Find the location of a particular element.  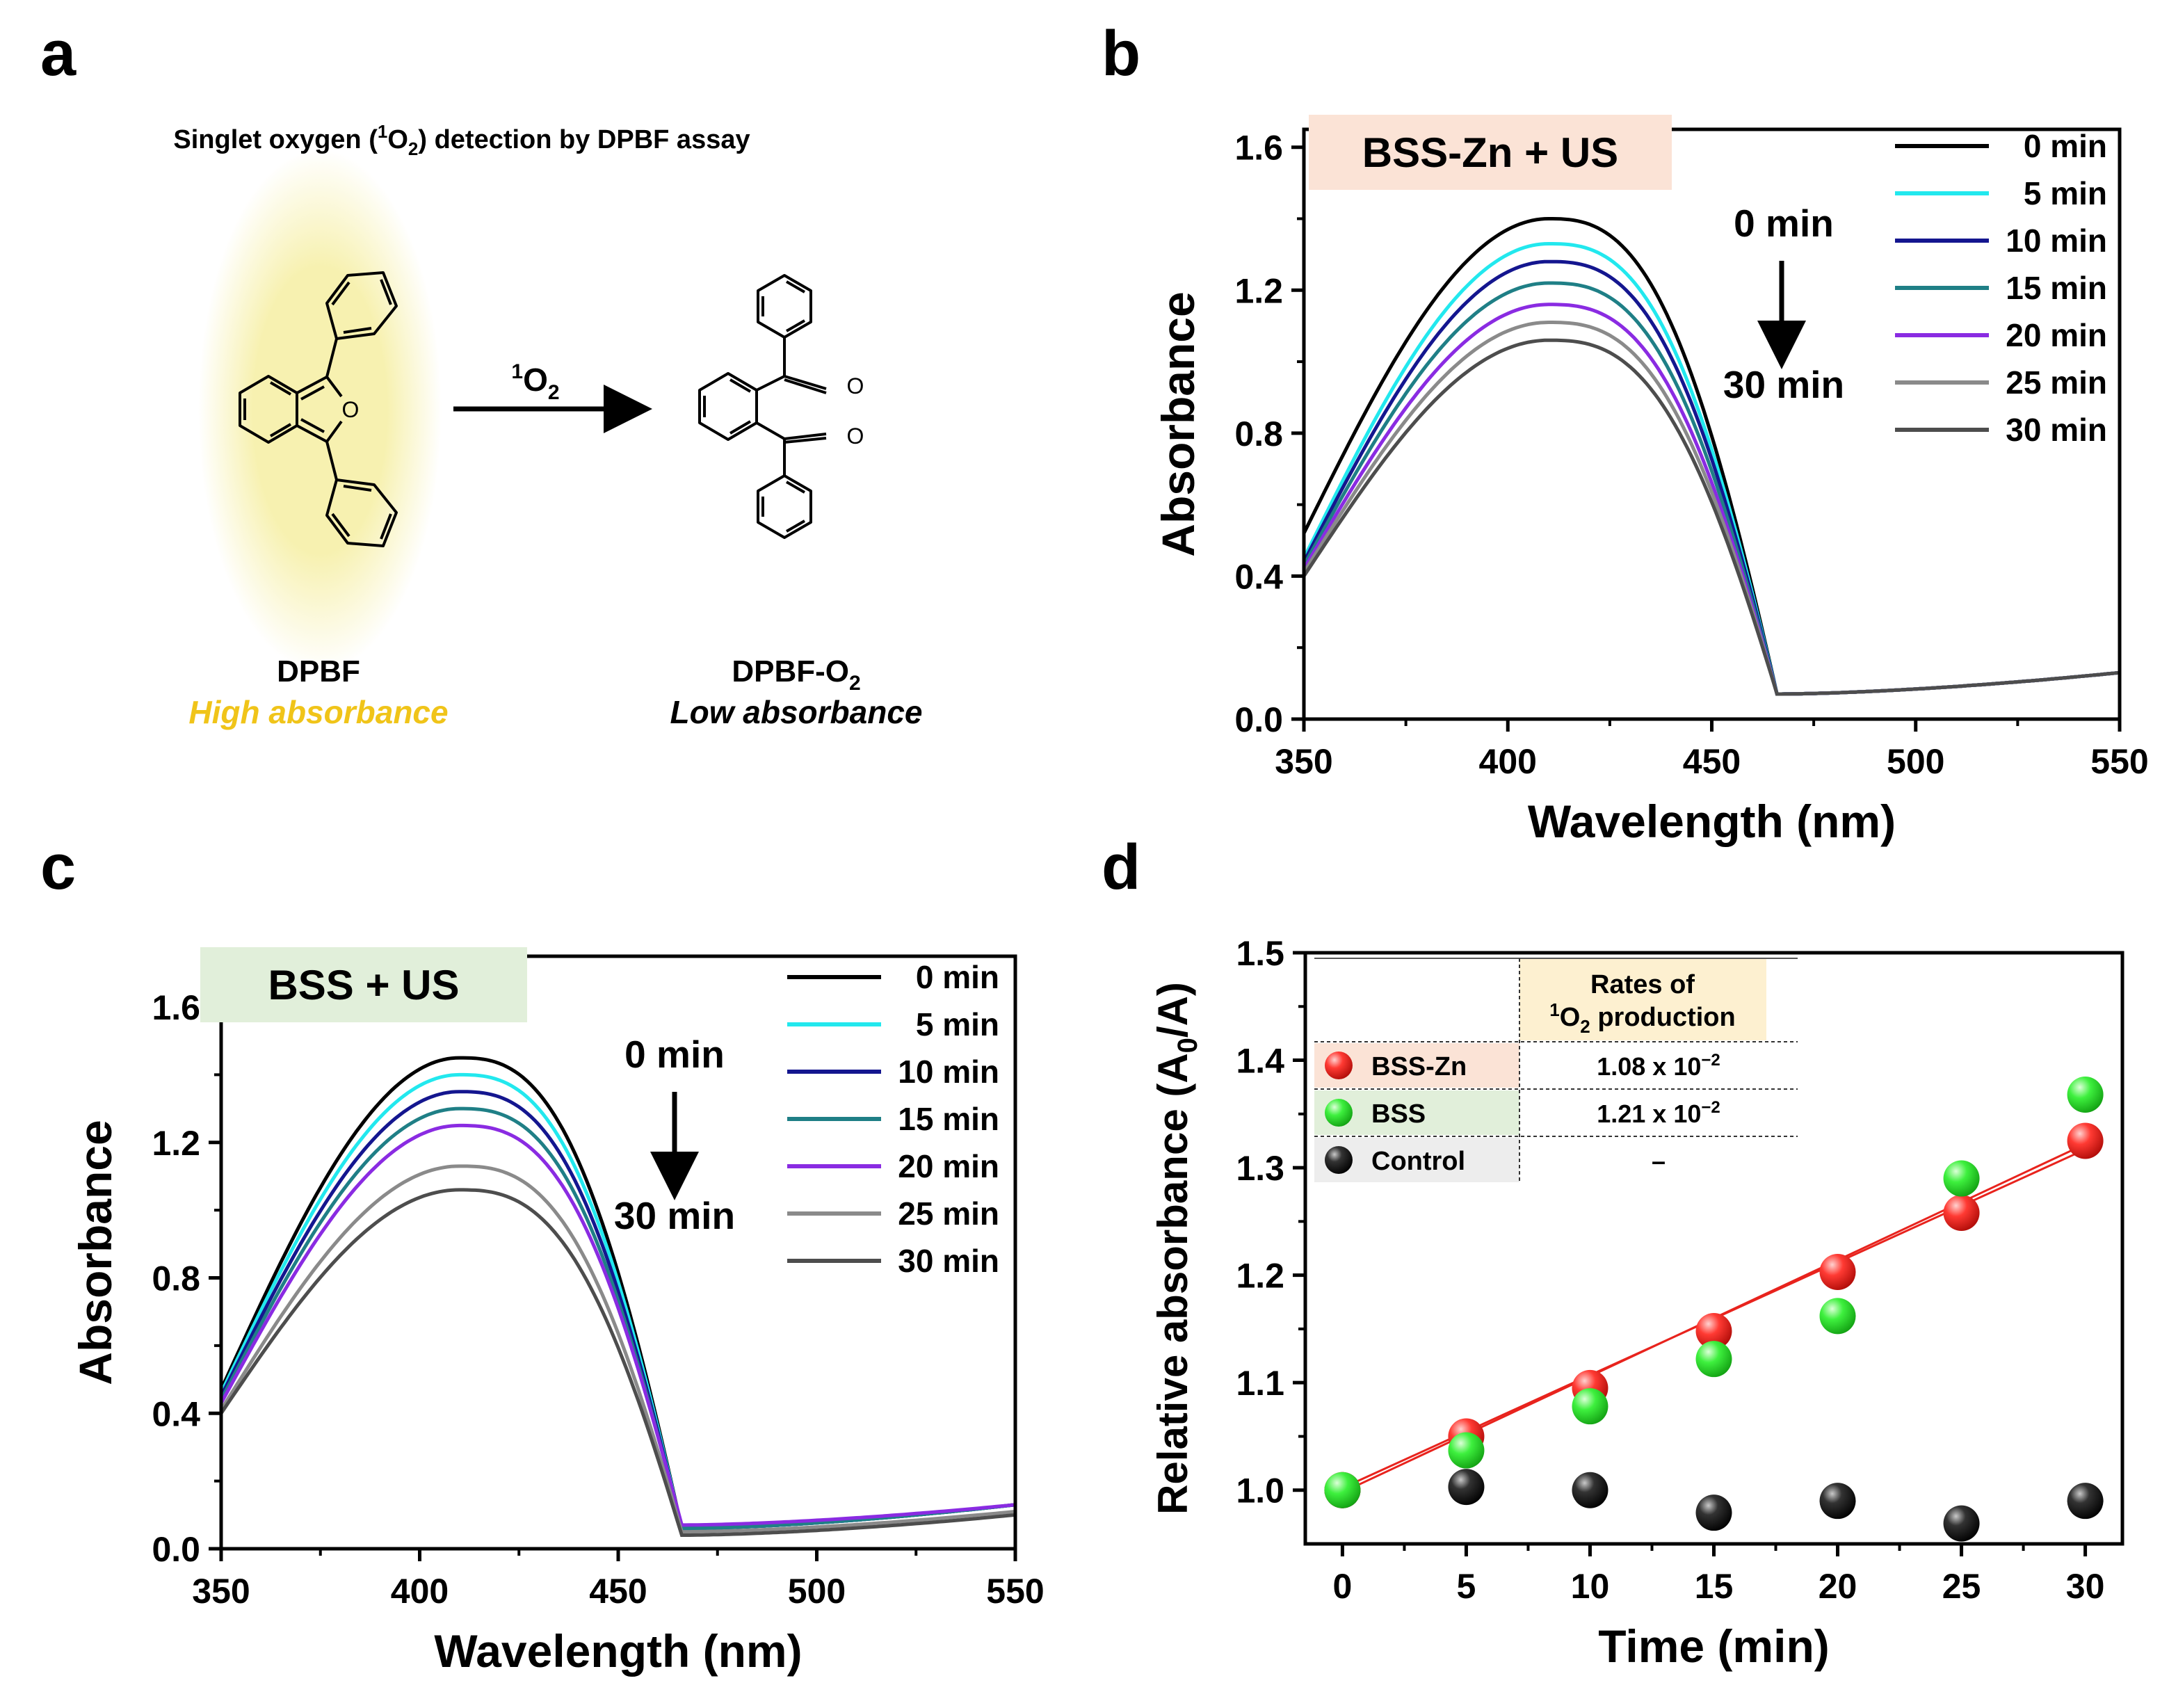

panel-b-legend: 0 min 5 min 10 min 15 min 20 min 25 min 30 min is located at coordinates (2001, 288).